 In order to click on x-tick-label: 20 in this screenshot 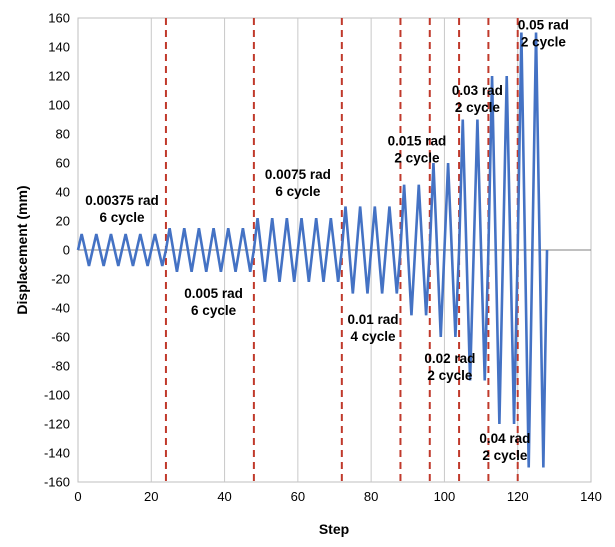, I will do `click(151, 496)`.